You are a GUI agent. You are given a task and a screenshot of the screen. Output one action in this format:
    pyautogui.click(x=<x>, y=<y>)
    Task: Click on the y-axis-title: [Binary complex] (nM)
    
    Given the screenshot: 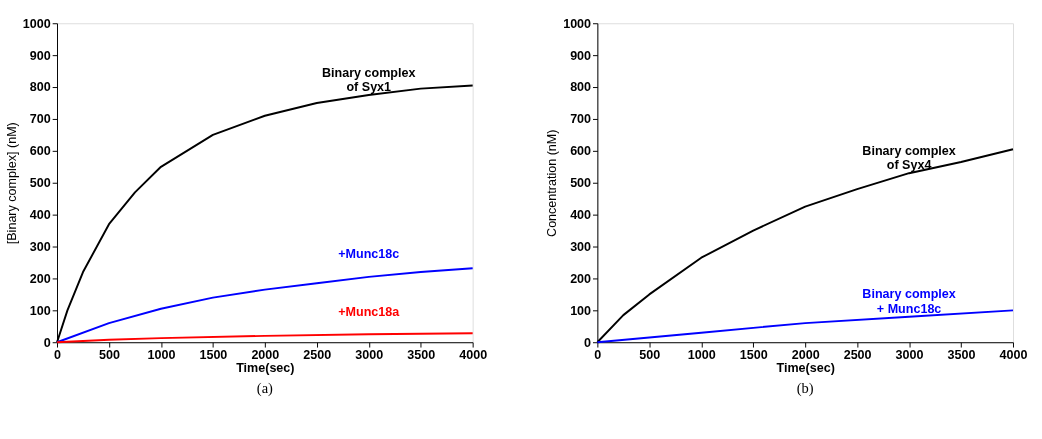 What is the action you would take?
    pyautogui.click(x=12, y=183)
    